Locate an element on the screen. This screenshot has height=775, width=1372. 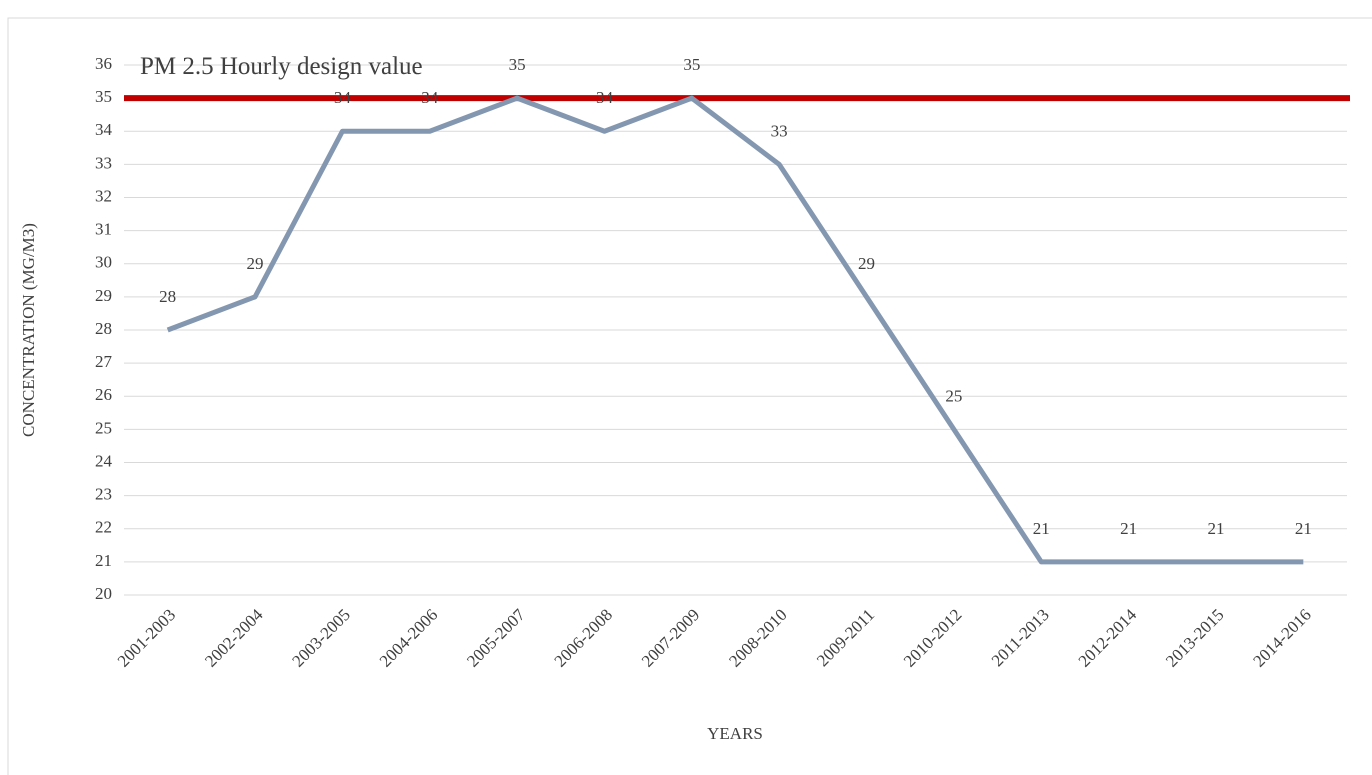
x-tick-label: 2004-2006 is located at coordinates (409, 638).